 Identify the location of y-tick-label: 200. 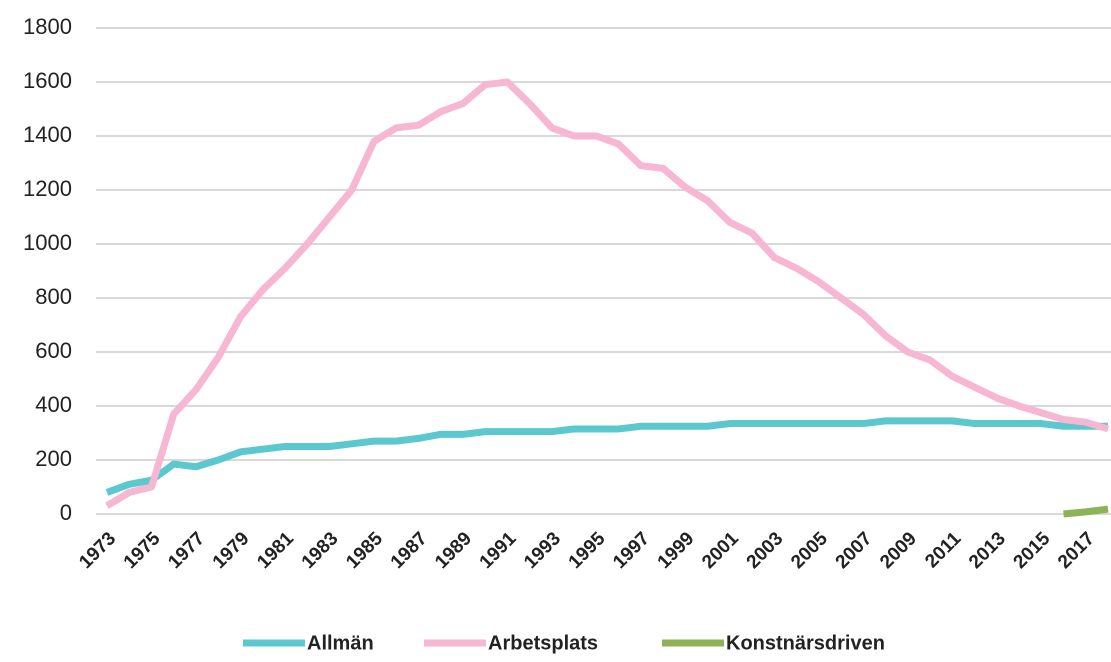
(53, 458).